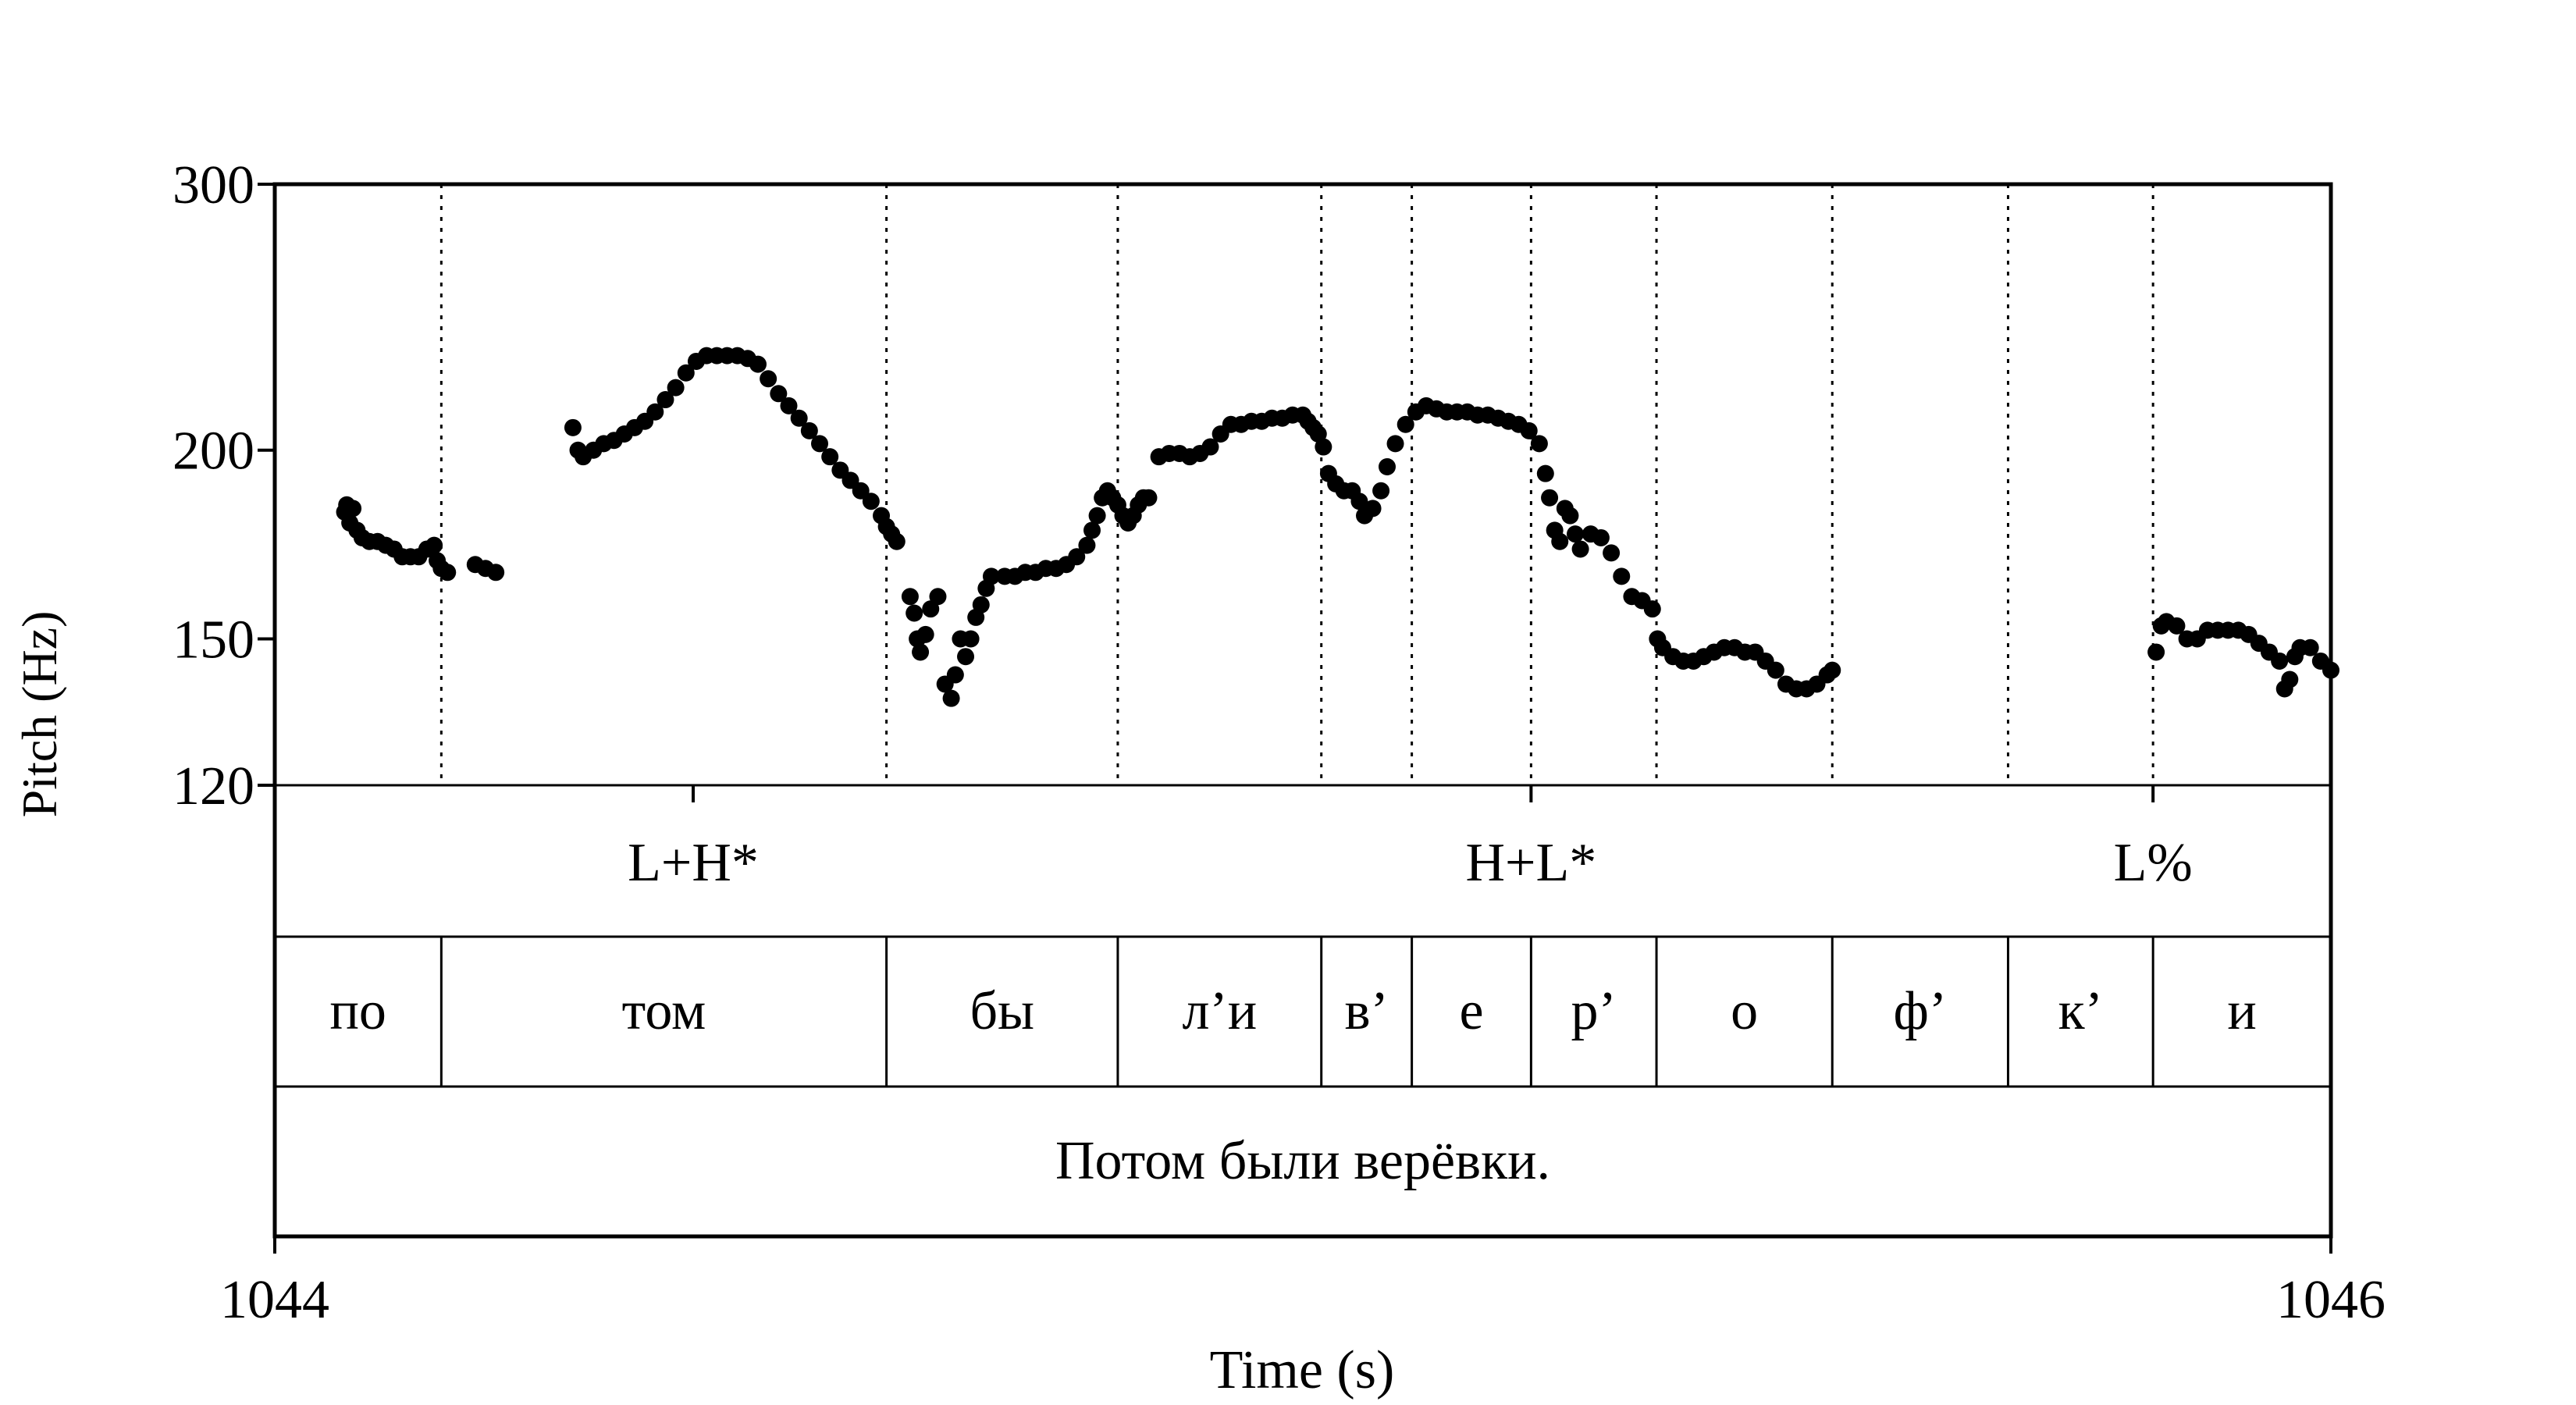 This screenshot has width=2576, height=1405. Describe the element at coordinates (1471, 1011) in the screenshot. I see `segment-label: е` at that location.